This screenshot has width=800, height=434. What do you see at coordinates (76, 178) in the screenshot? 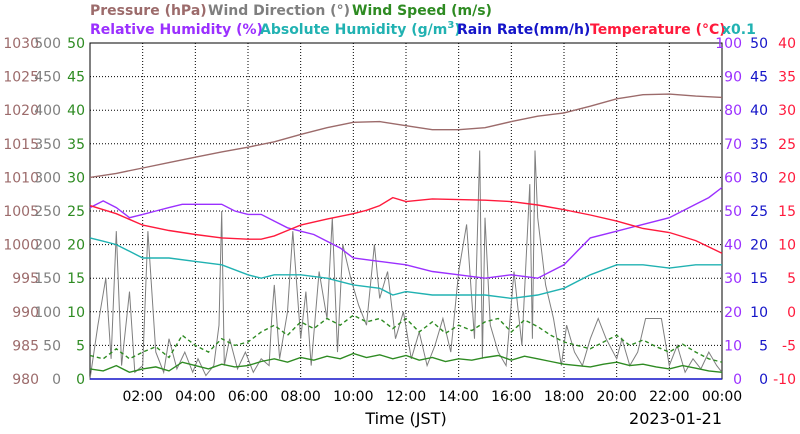
I see `ytick-wind-speed: 30` at bounding box center [76, 178].